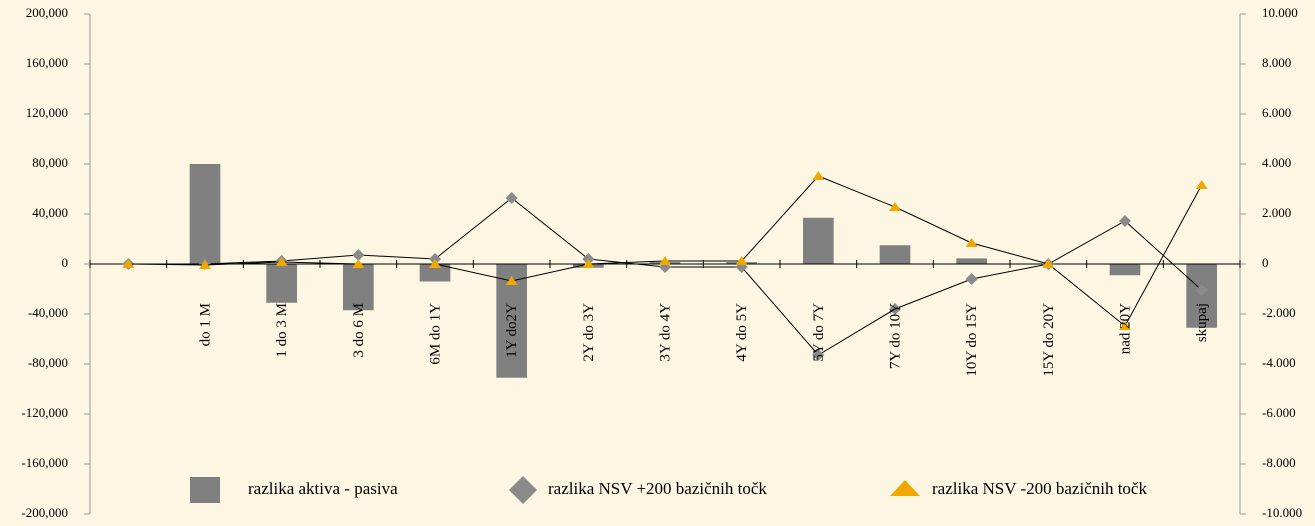  What do you see at coordinates (282, 330) in the screenshot?
I see `x-tick-label: 1 do 3 M` at bounding box center [282, 330].